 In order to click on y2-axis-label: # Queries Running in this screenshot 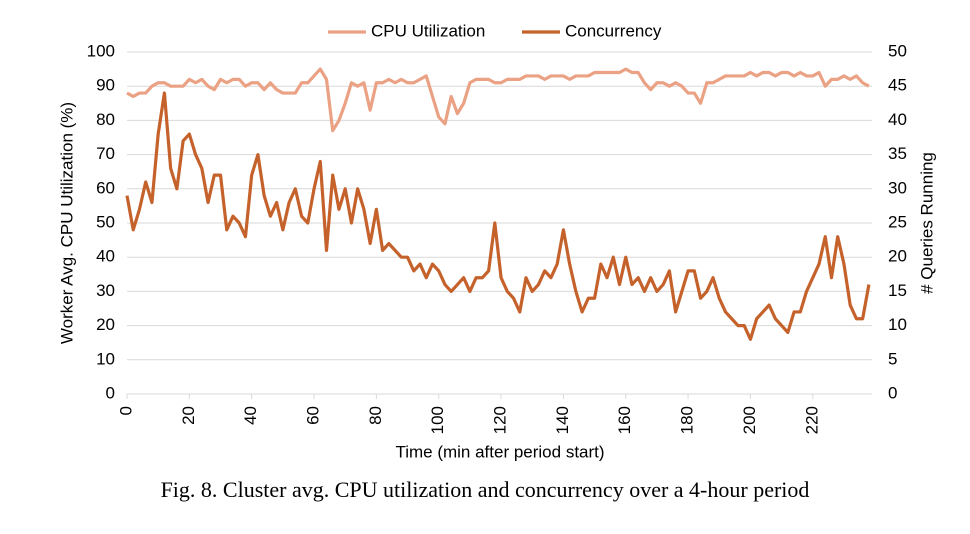, I will do `click(926, 223)`.